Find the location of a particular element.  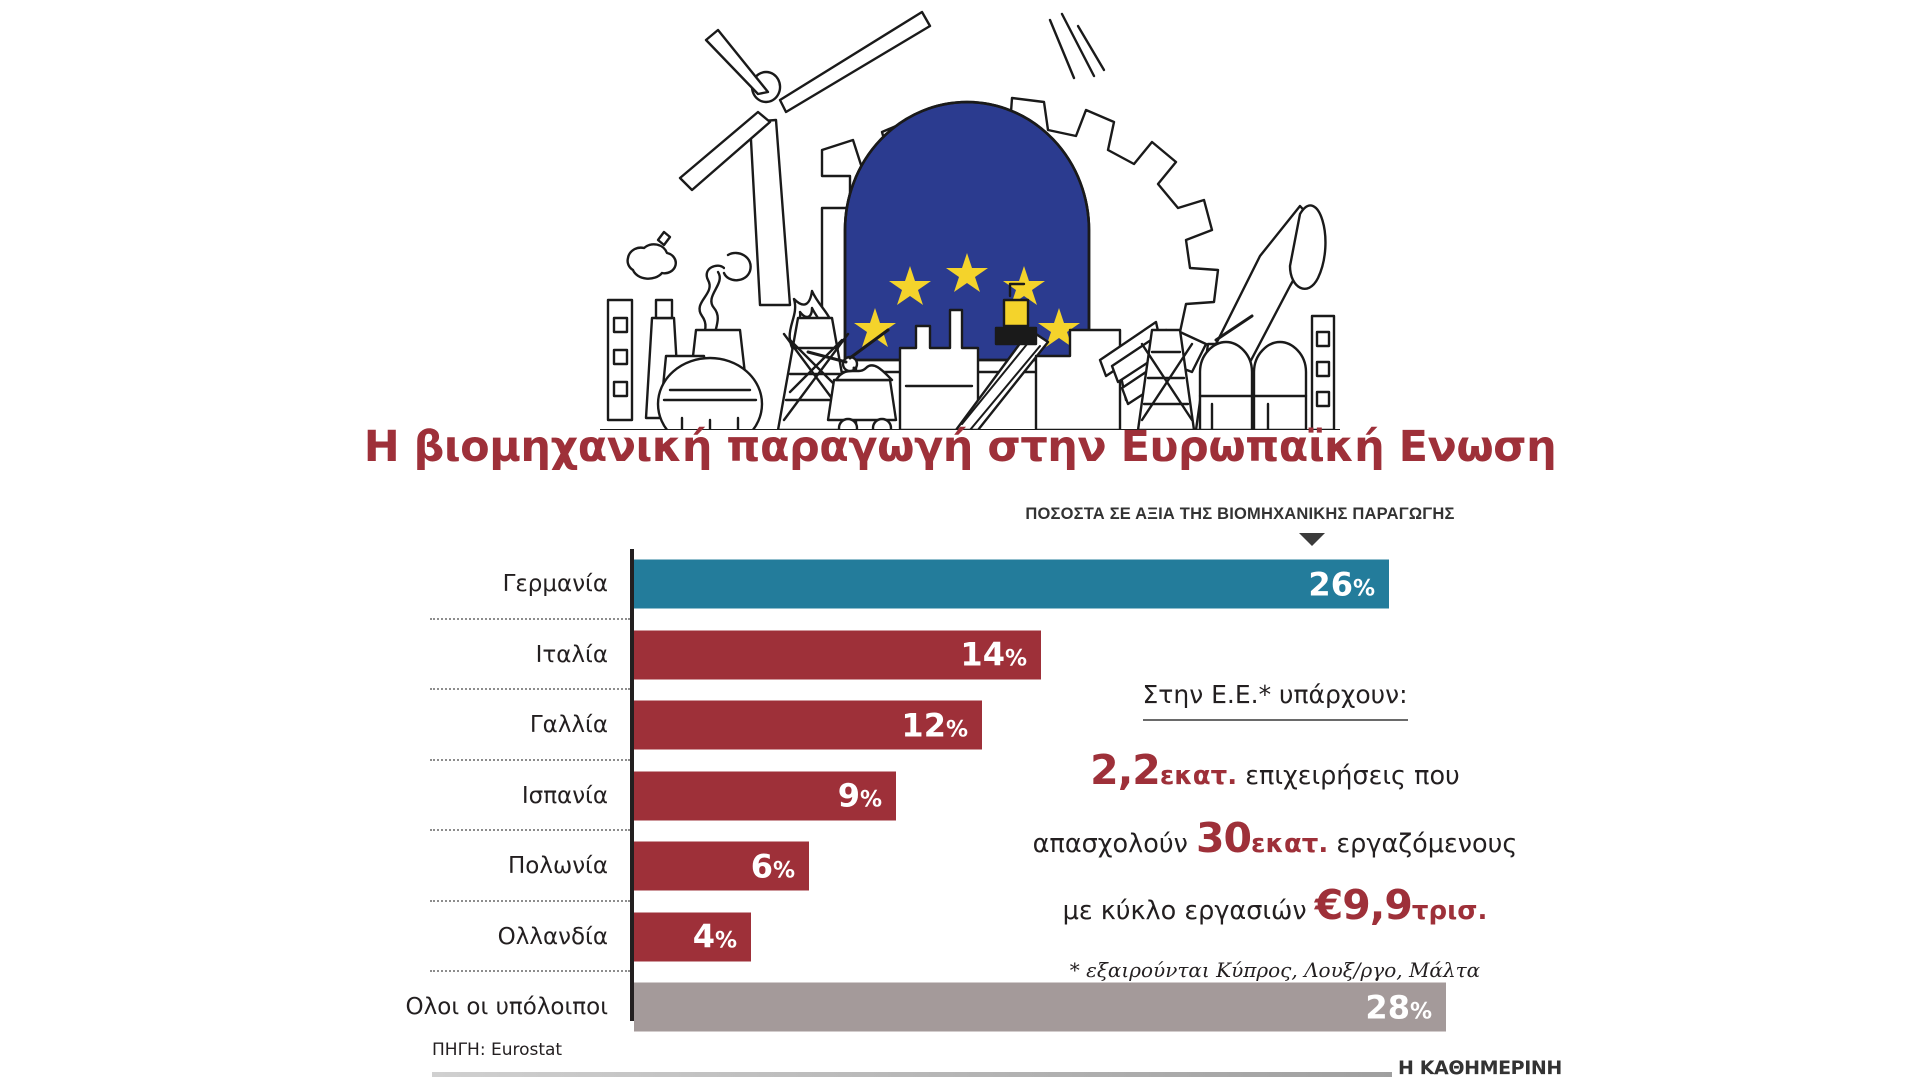

bar-value-number: 9 is located at coordinates (848, 795).